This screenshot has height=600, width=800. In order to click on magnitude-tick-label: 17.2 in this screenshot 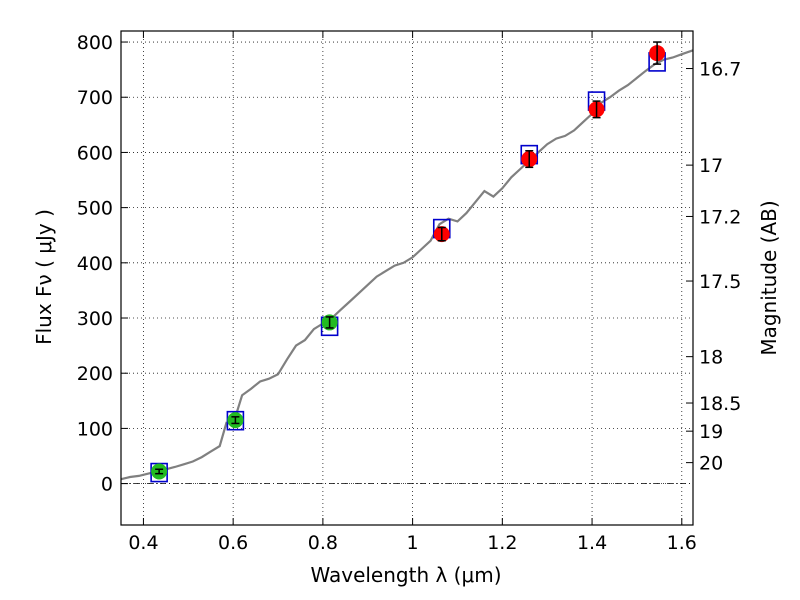, I will do `click(720, 217)`.